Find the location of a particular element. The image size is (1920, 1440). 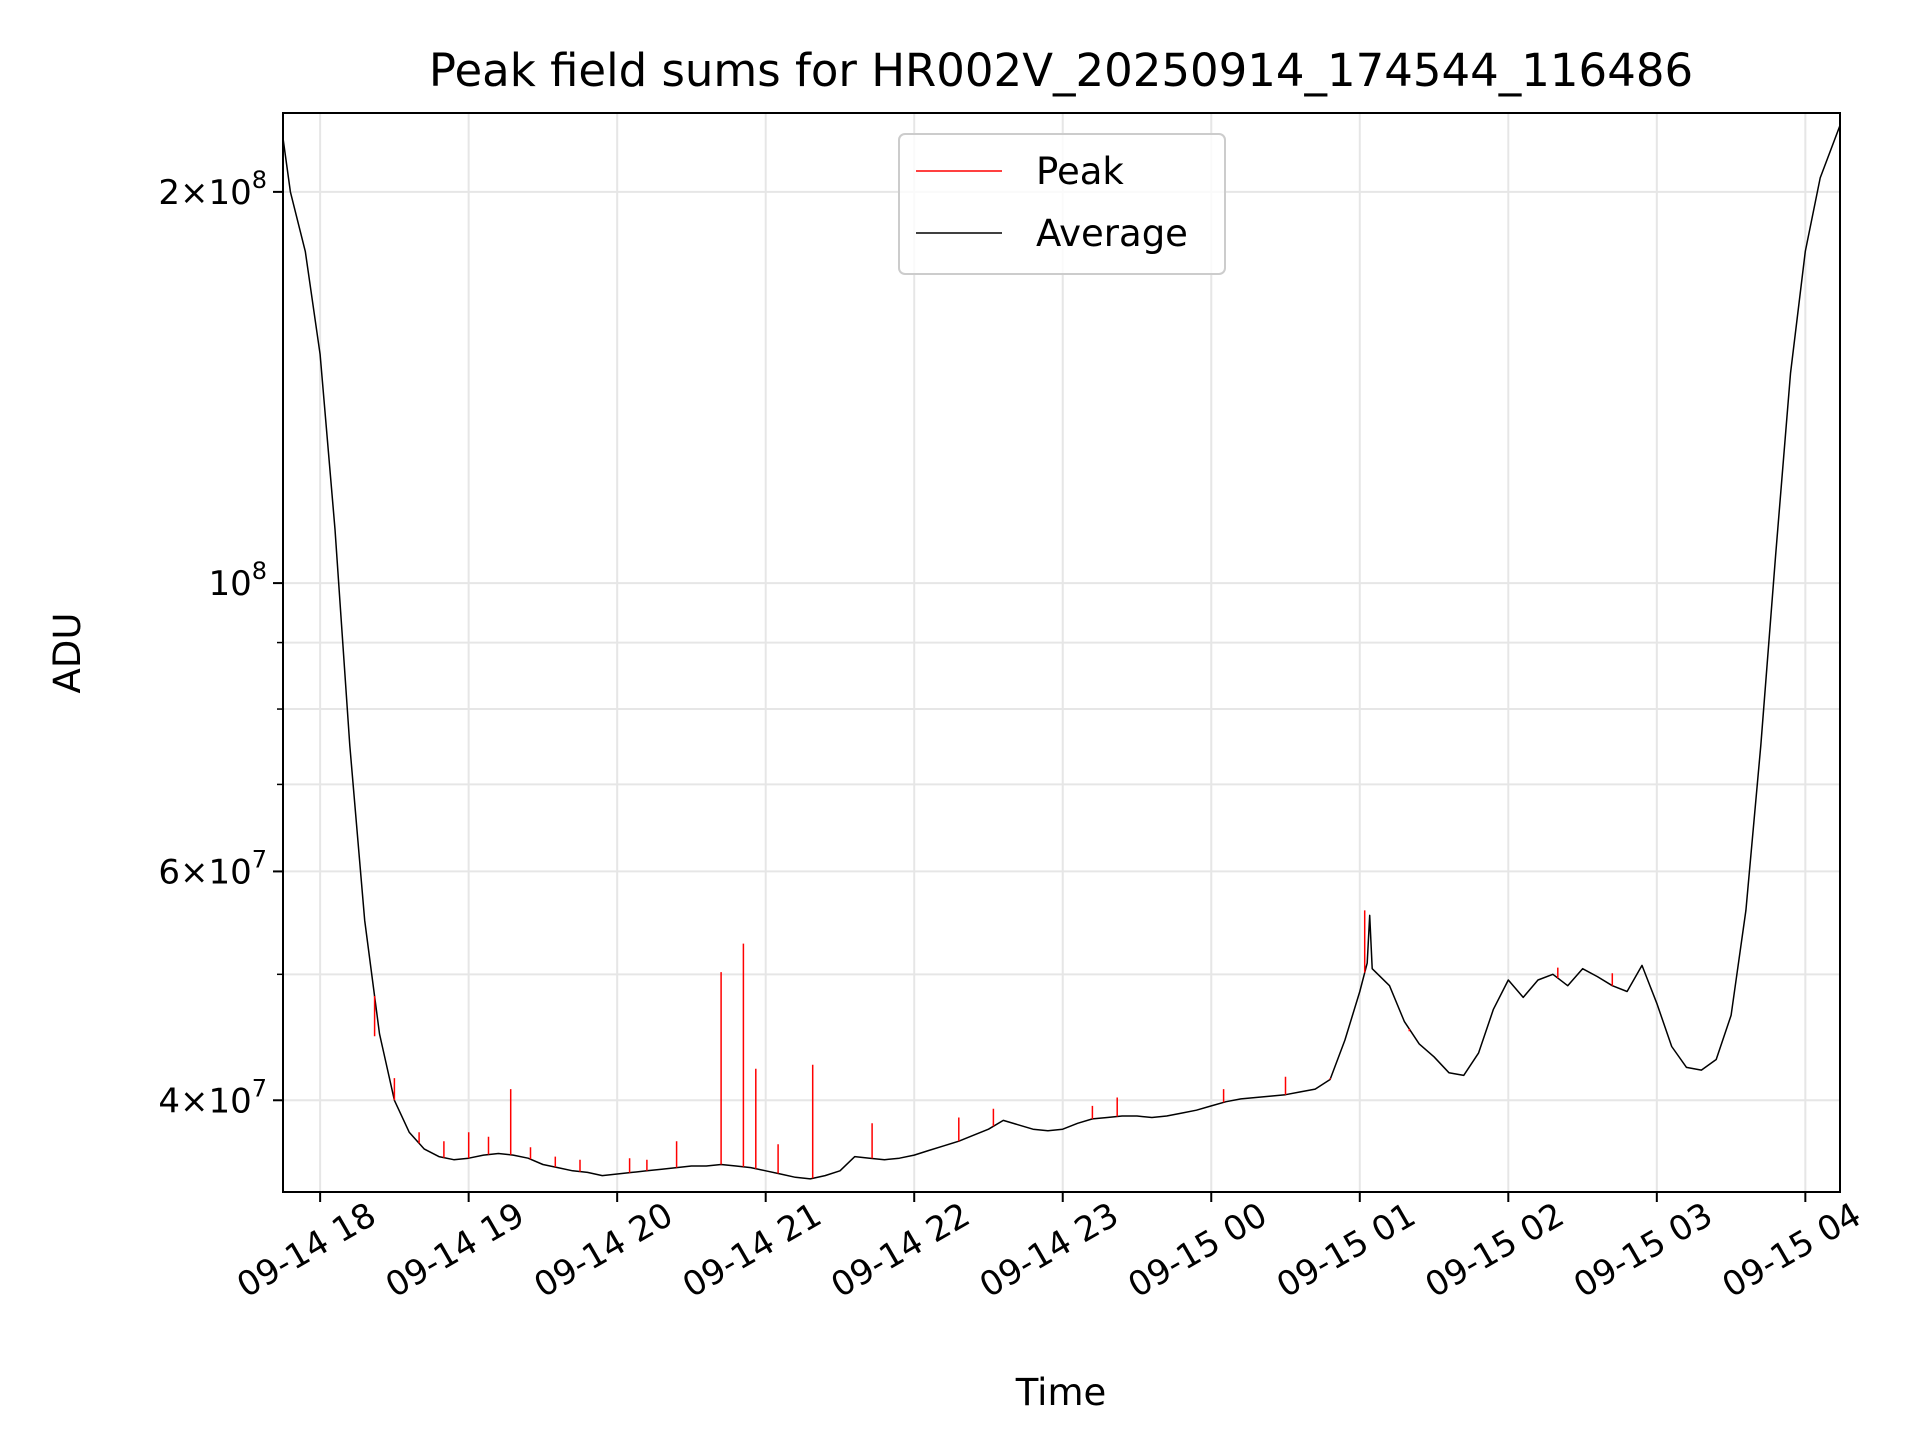

legend-box is located at coordinates (1062, 204).